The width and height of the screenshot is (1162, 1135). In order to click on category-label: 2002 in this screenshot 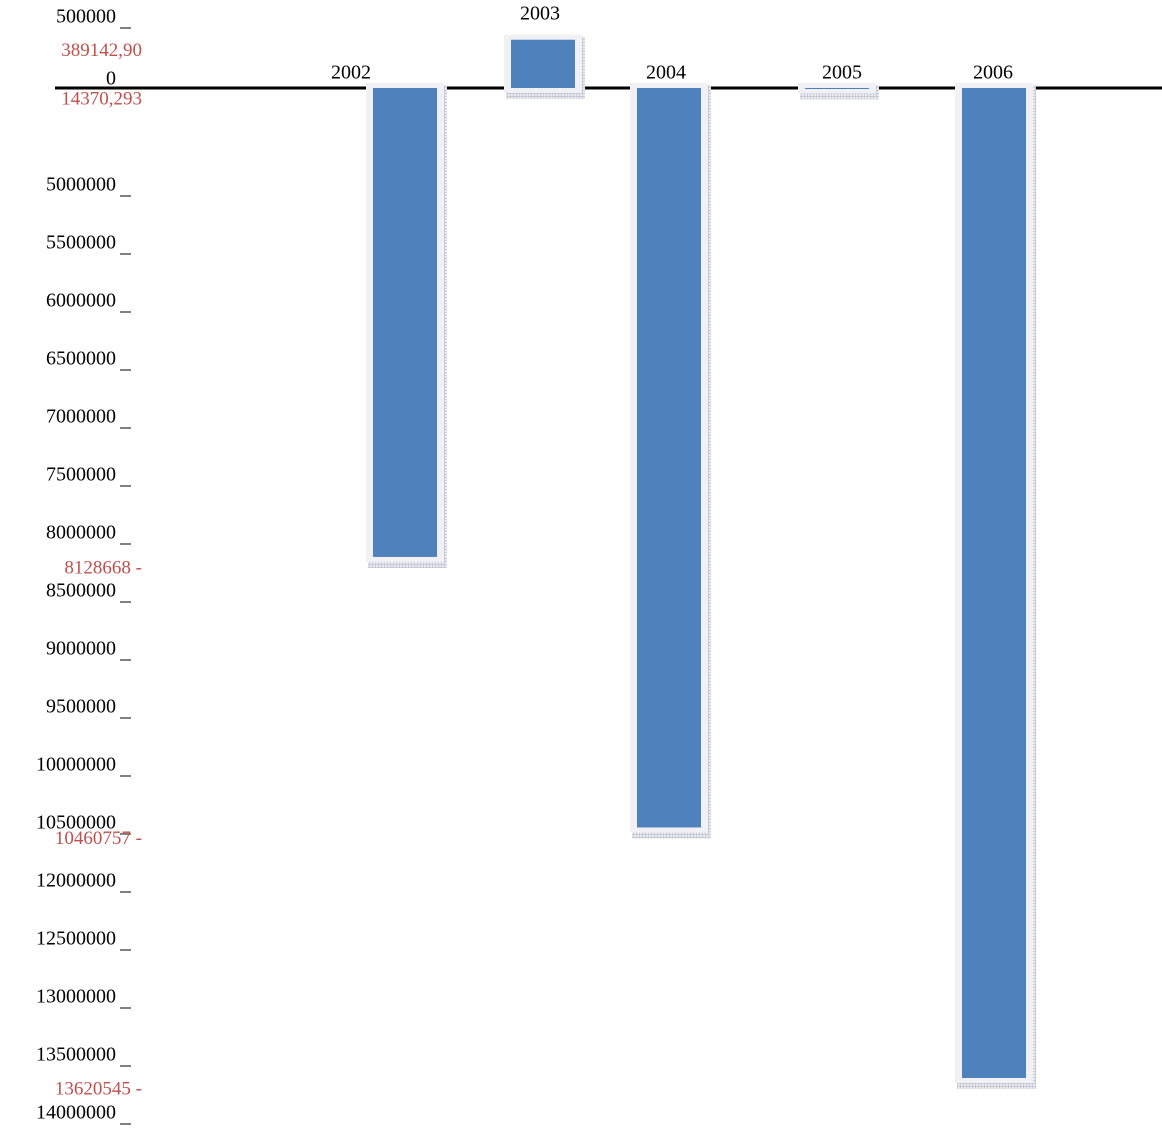, I will do `click(351, 73)`.